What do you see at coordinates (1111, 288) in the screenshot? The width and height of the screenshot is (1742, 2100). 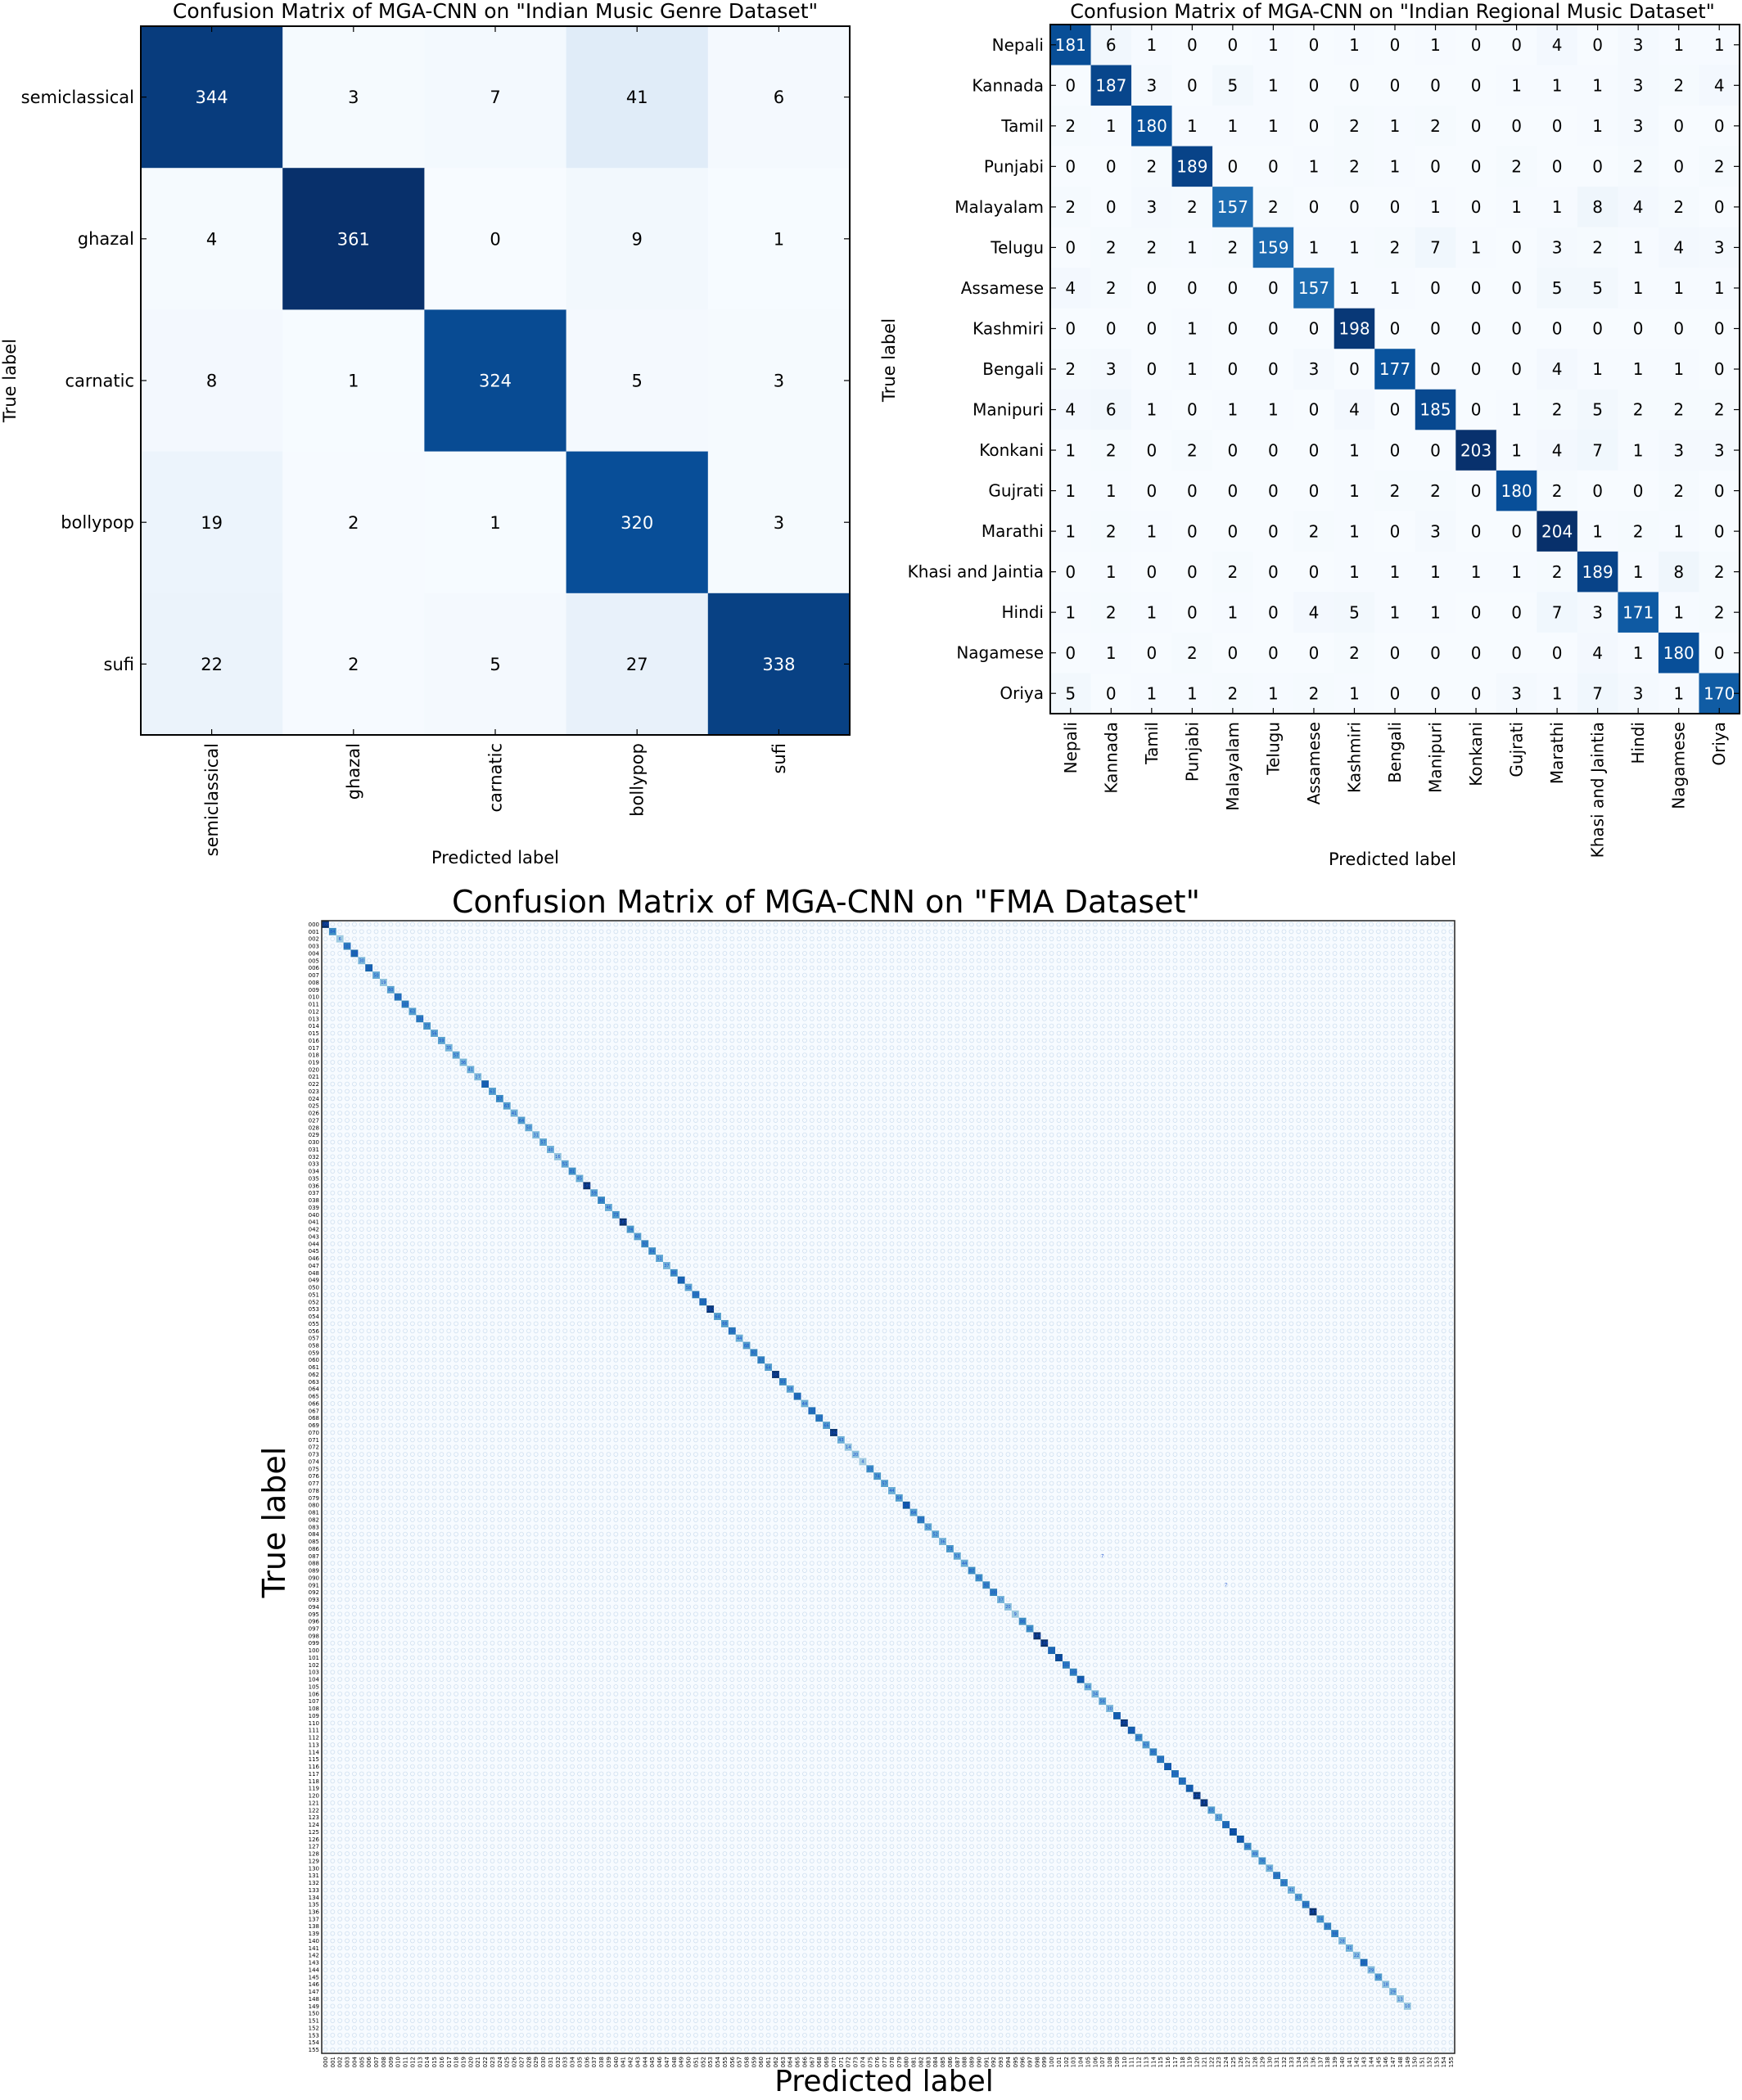 I see `cell-value-regional-6-1: 2` at bounding box center [1111, 288].